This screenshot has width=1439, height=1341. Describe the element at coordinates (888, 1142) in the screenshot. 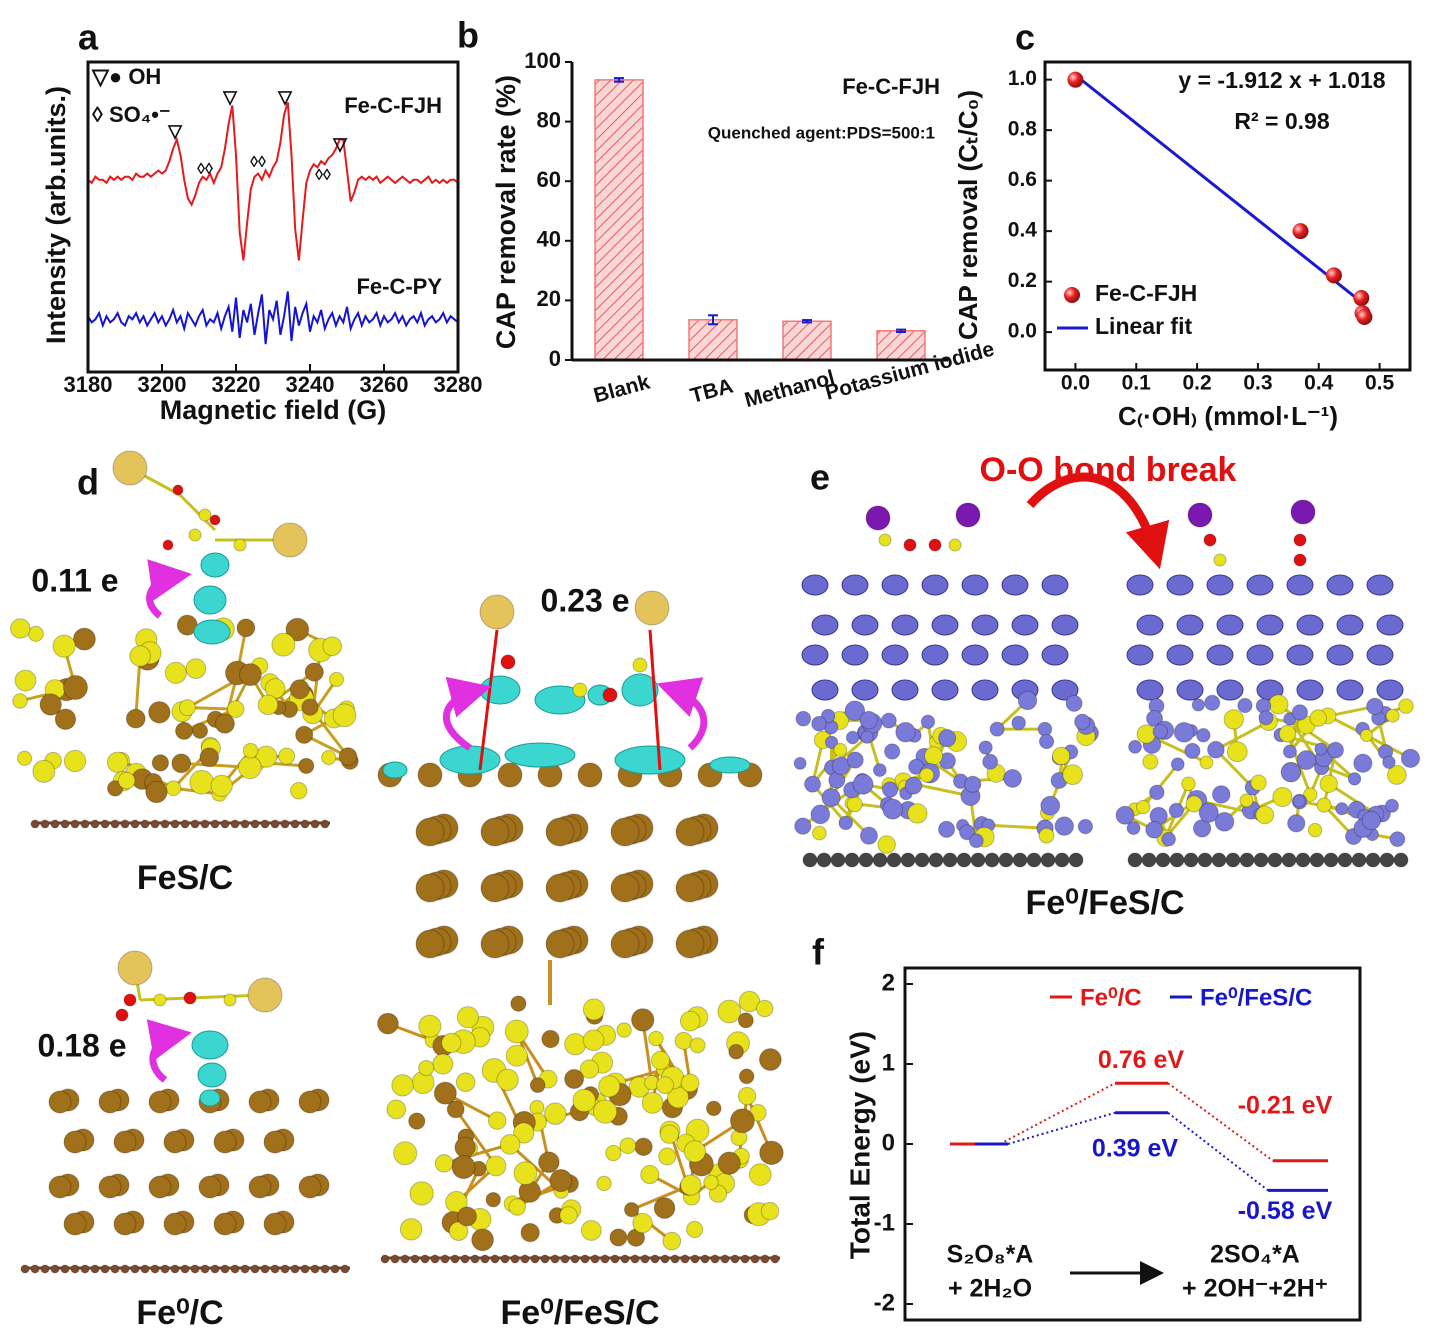

I see `y-tick-label: 0` at that location.